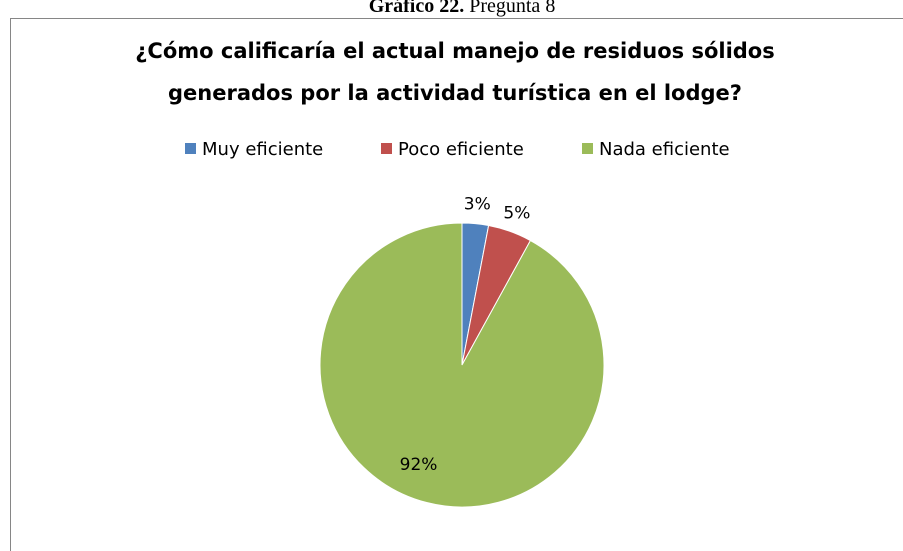  What do you see at coordinates (419, 465) in the screenshot?
I see `data-label: 92%` at bounding box center [419, 465].